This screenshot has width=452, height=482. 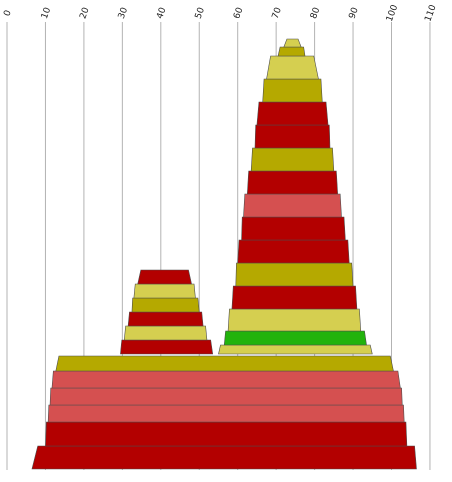 I want to click on funnel-band-stack2-level5, so click(x=164, y=291).